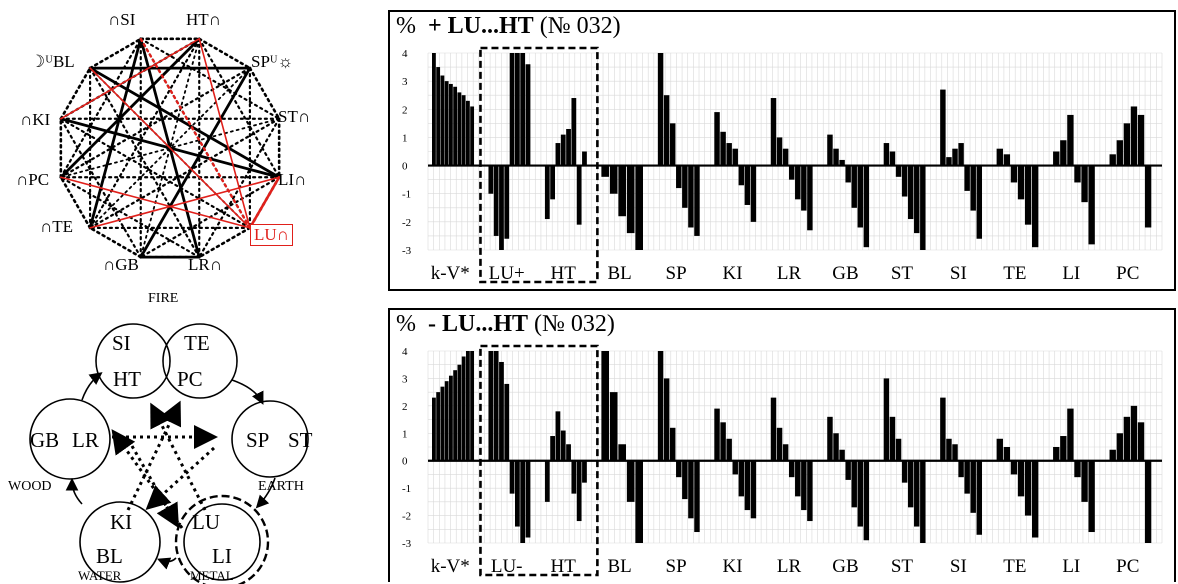 This screenshot has height=584, width=1178. Describe the element at coordinates (281, 487) in the screenshot. I see `earth-label: EARTH` at that location.